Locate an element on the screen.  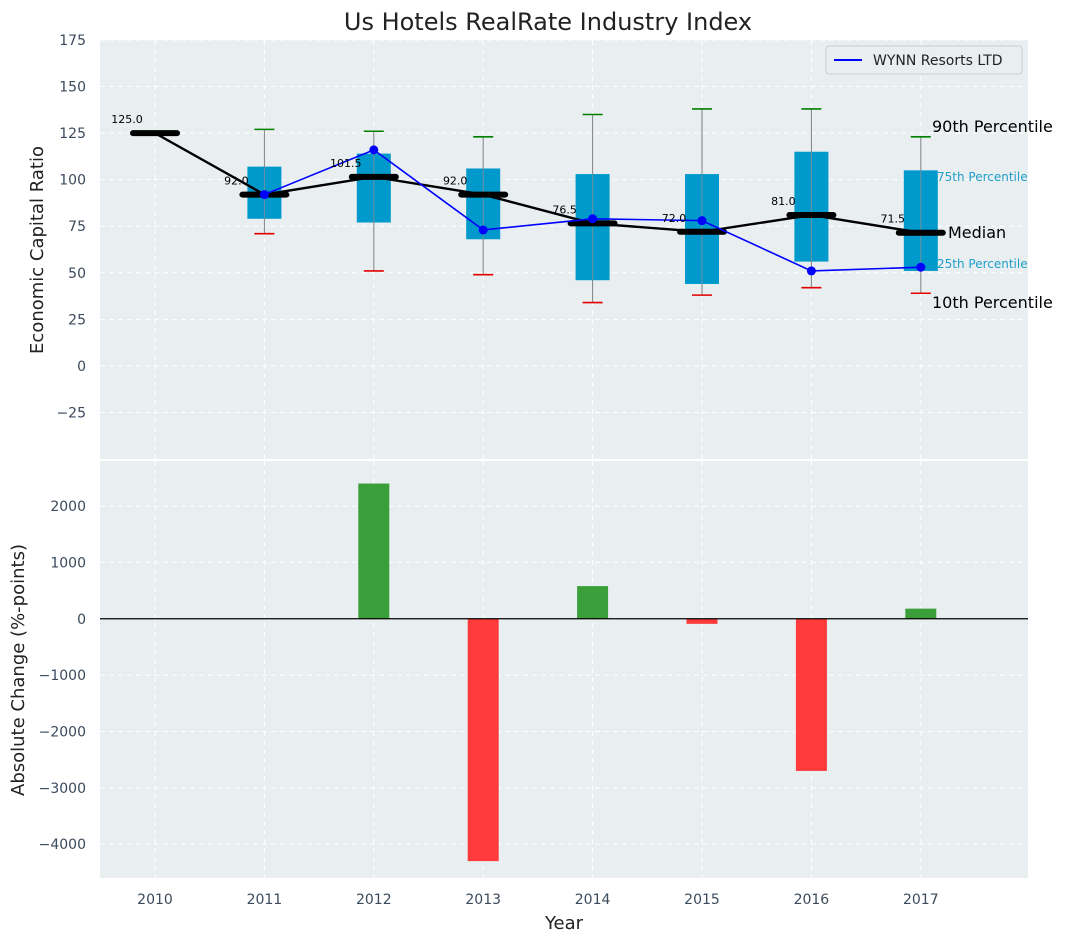
top-y-tick-label: 75 is located at coordinates (77, 227).